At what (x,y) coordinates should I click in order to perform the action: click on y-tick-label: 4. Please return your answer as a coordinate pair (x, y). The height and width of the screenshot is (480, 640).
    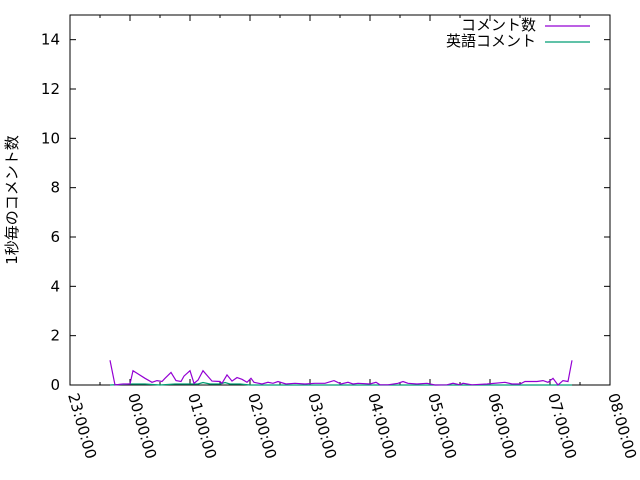
    Looking at the image, I should click on (55, 286).